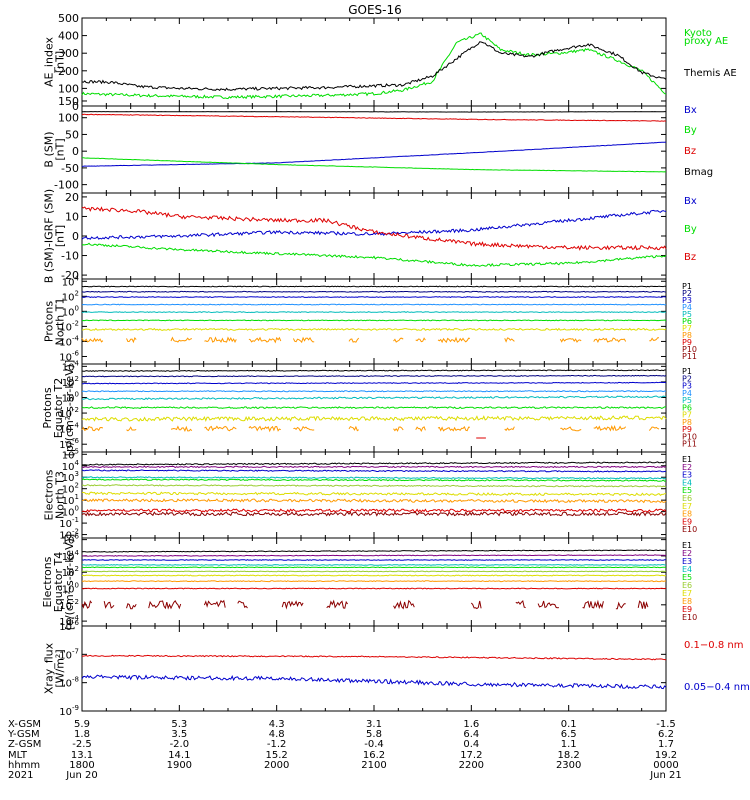 The image size is (750, 800). What do you see at coordinates (374, 567) in the screenshot?
I see `series-line-electrons_t4-e5` at bounding box center [374, 567].